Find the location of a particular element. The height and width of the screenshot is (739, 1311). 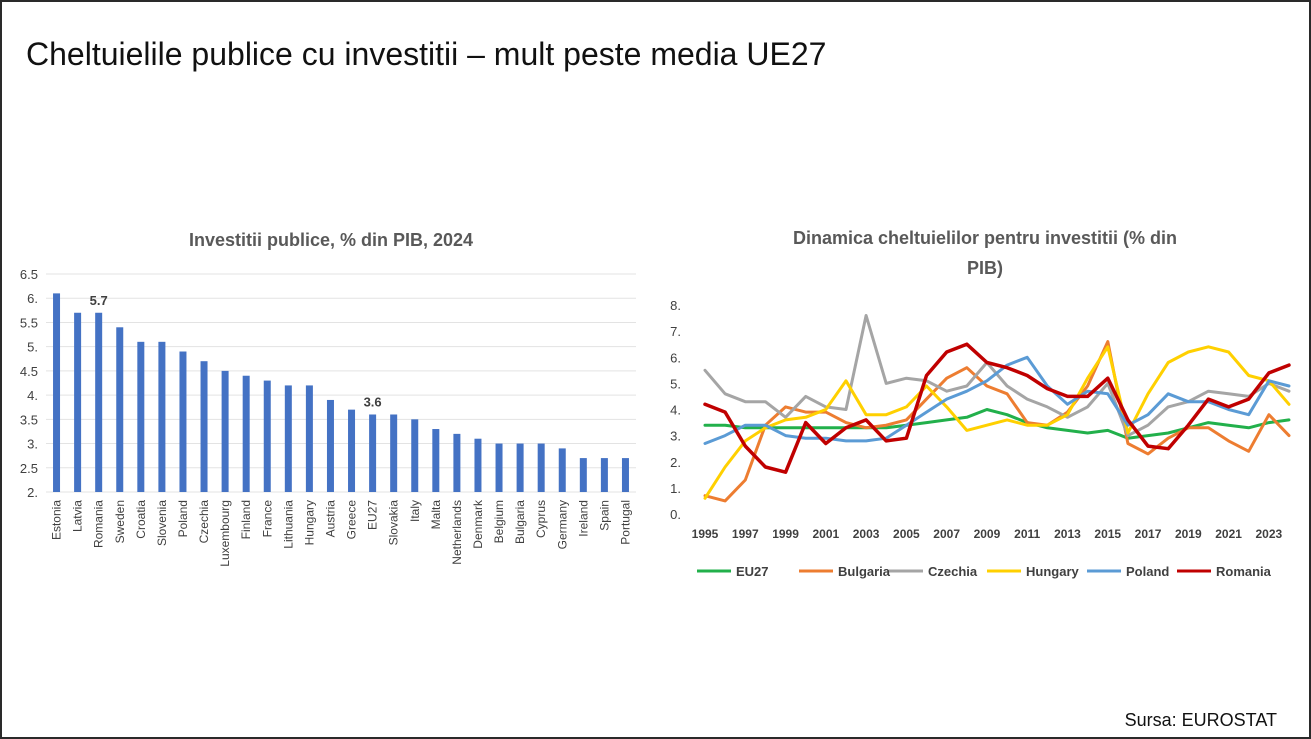

bar-x-tick-label: Croatia is located at coordinates (141, 519).